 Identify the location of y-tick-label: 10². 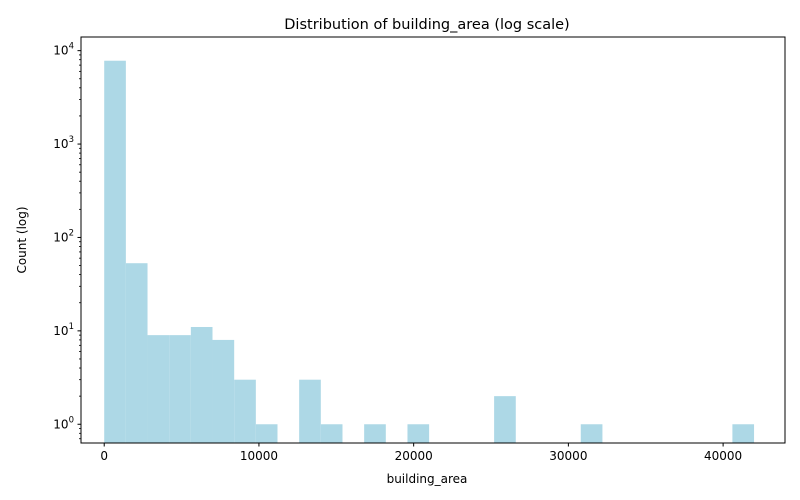
(63, 236).